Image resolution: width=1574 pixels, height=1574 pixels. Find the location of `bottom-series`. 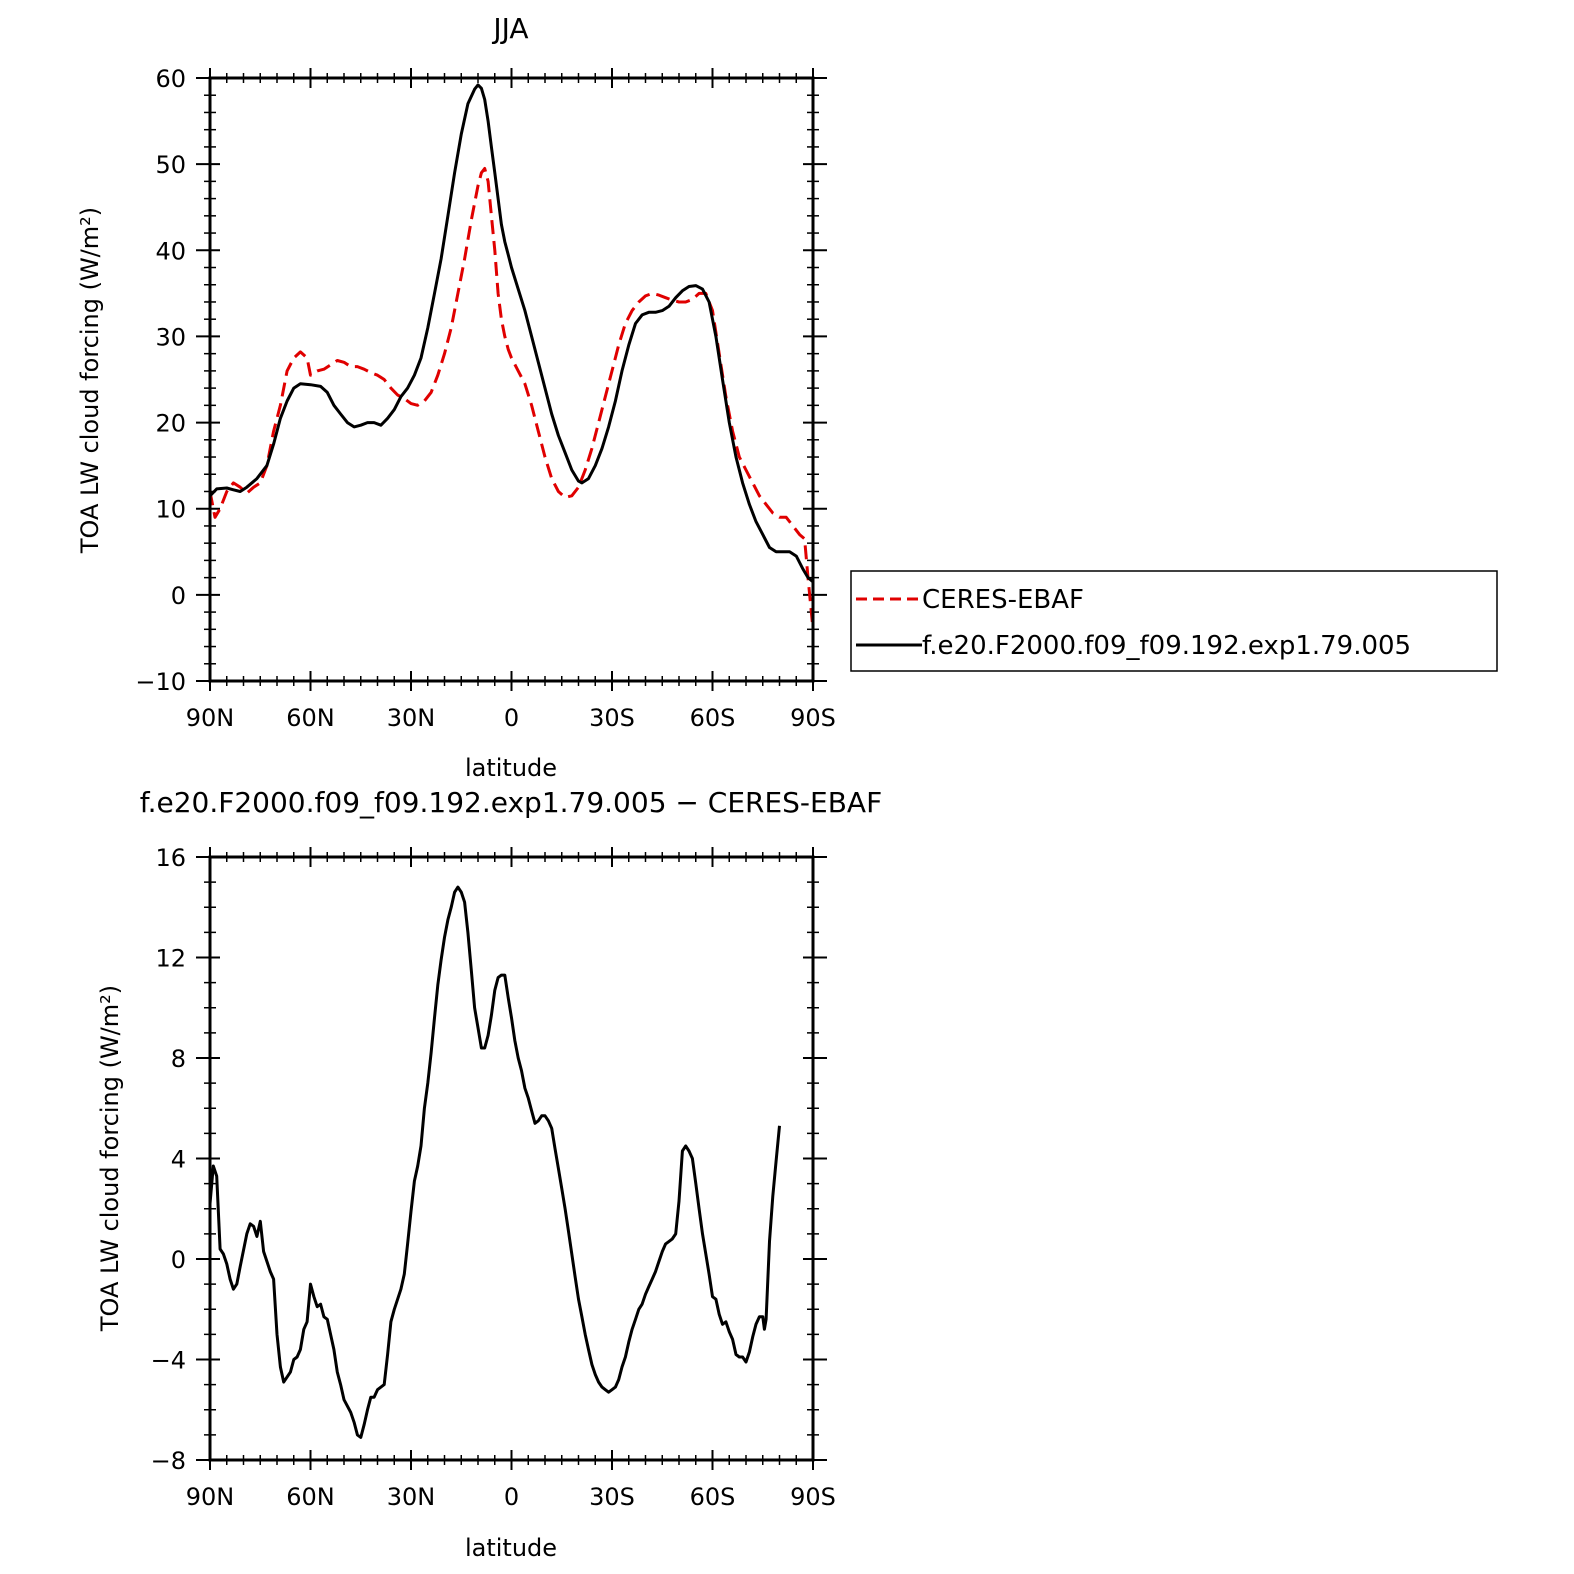

bottom-series is located at coordinates (494, 1162).